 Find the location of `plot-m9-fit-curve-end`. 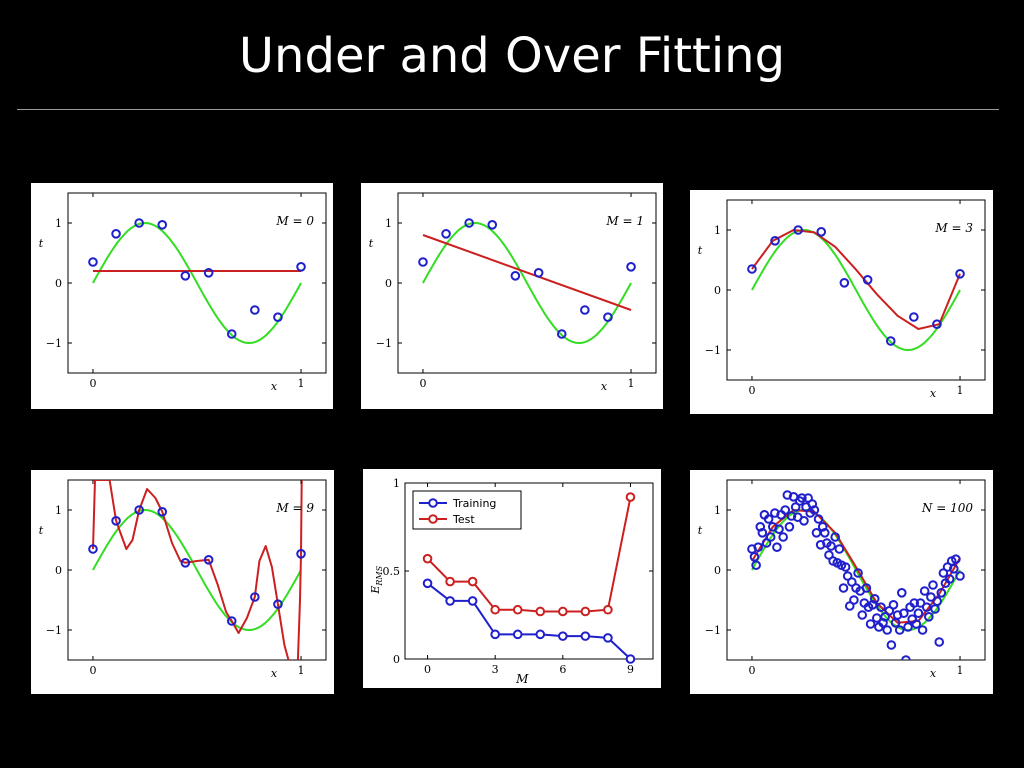

plot-m9-fit-curve-end is located at coordinates (299, 570).